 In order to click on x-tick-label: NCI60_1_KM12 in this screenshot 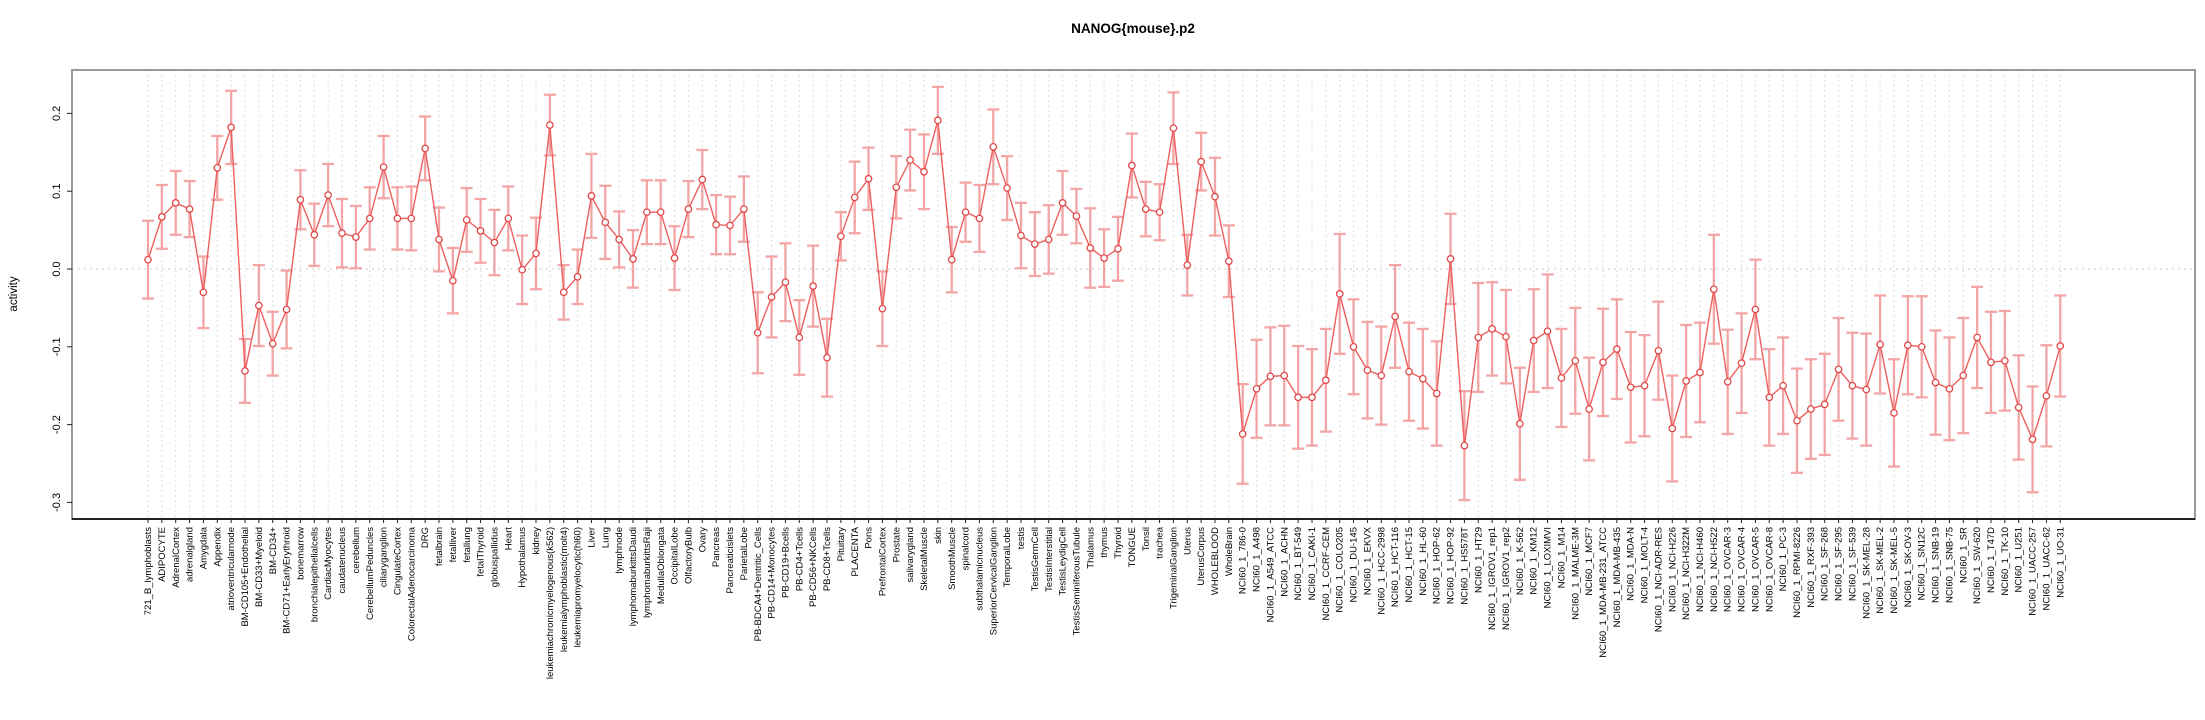, I will do `click(1534, 561)`.